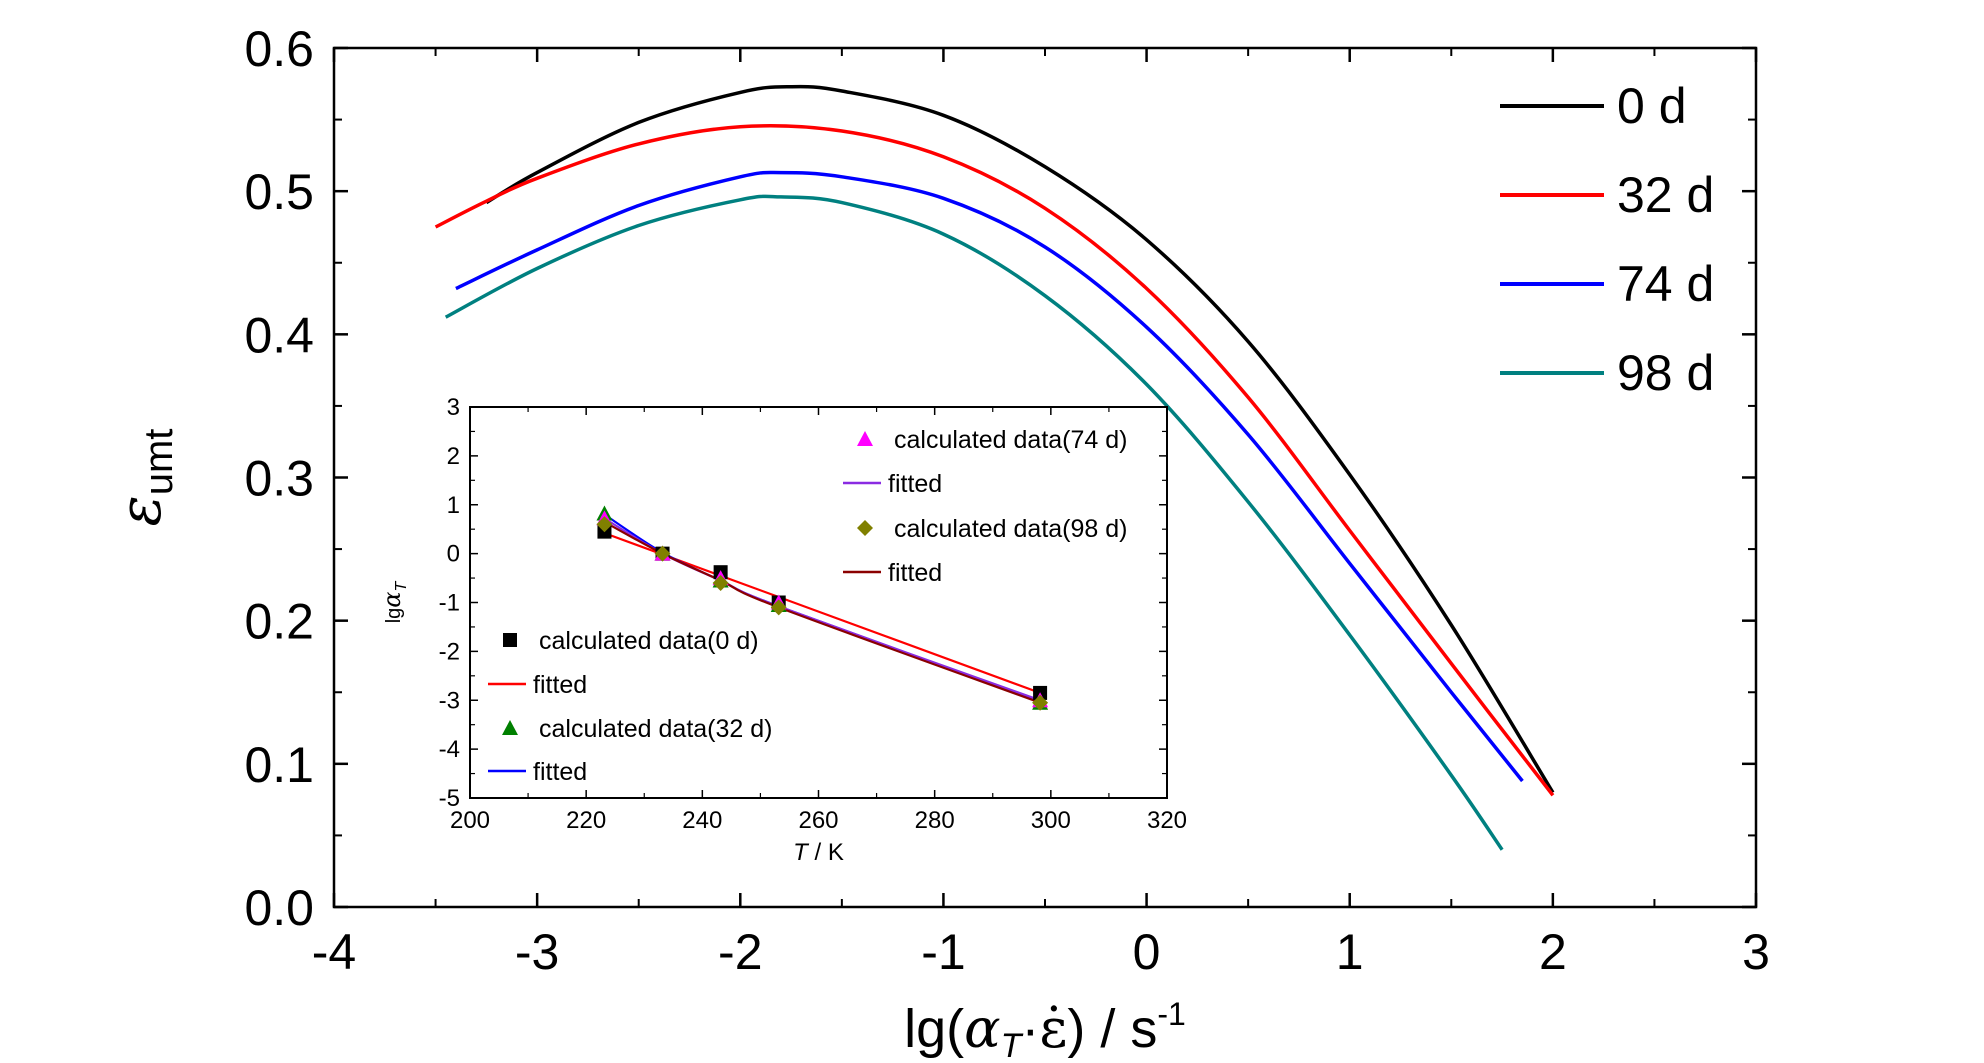 The image size is (1984, 1063). I want to click on x-axis-title-part: ε̇, so click(1053, 1028).